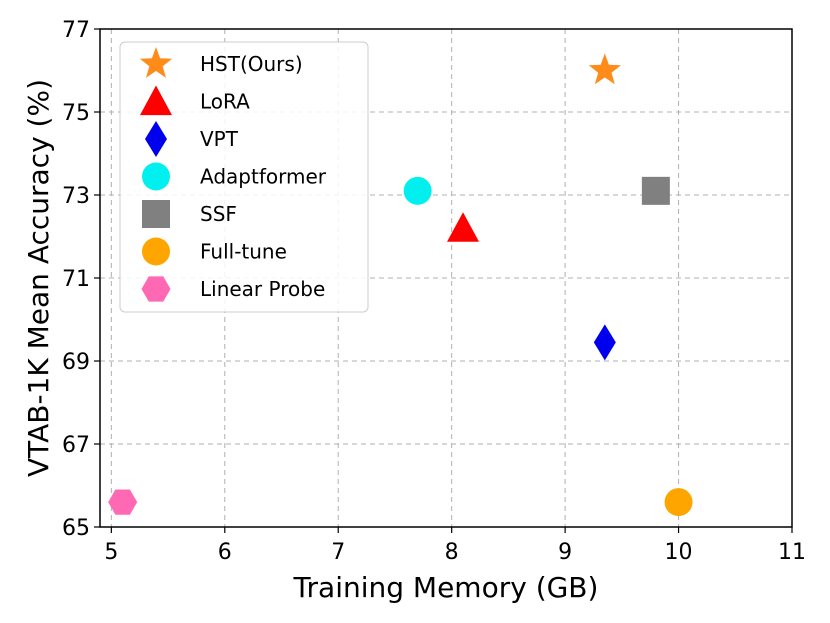  What do you see at coordinates (225, 552) in the screenshot?
I see `x-tick-label: 6` at bounding box center [225, 552].